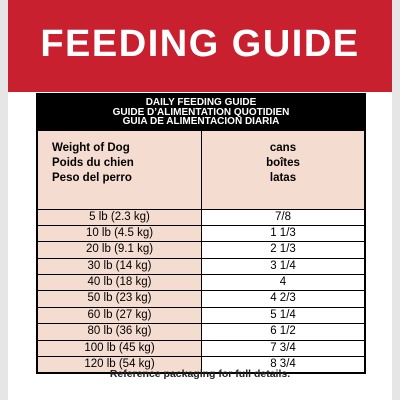 The height and width of the screenshot is (400, 400). Describe the element at coordinates (283, 348) in the screenshot. I see `cans-cell: 7 3/4` at that location.